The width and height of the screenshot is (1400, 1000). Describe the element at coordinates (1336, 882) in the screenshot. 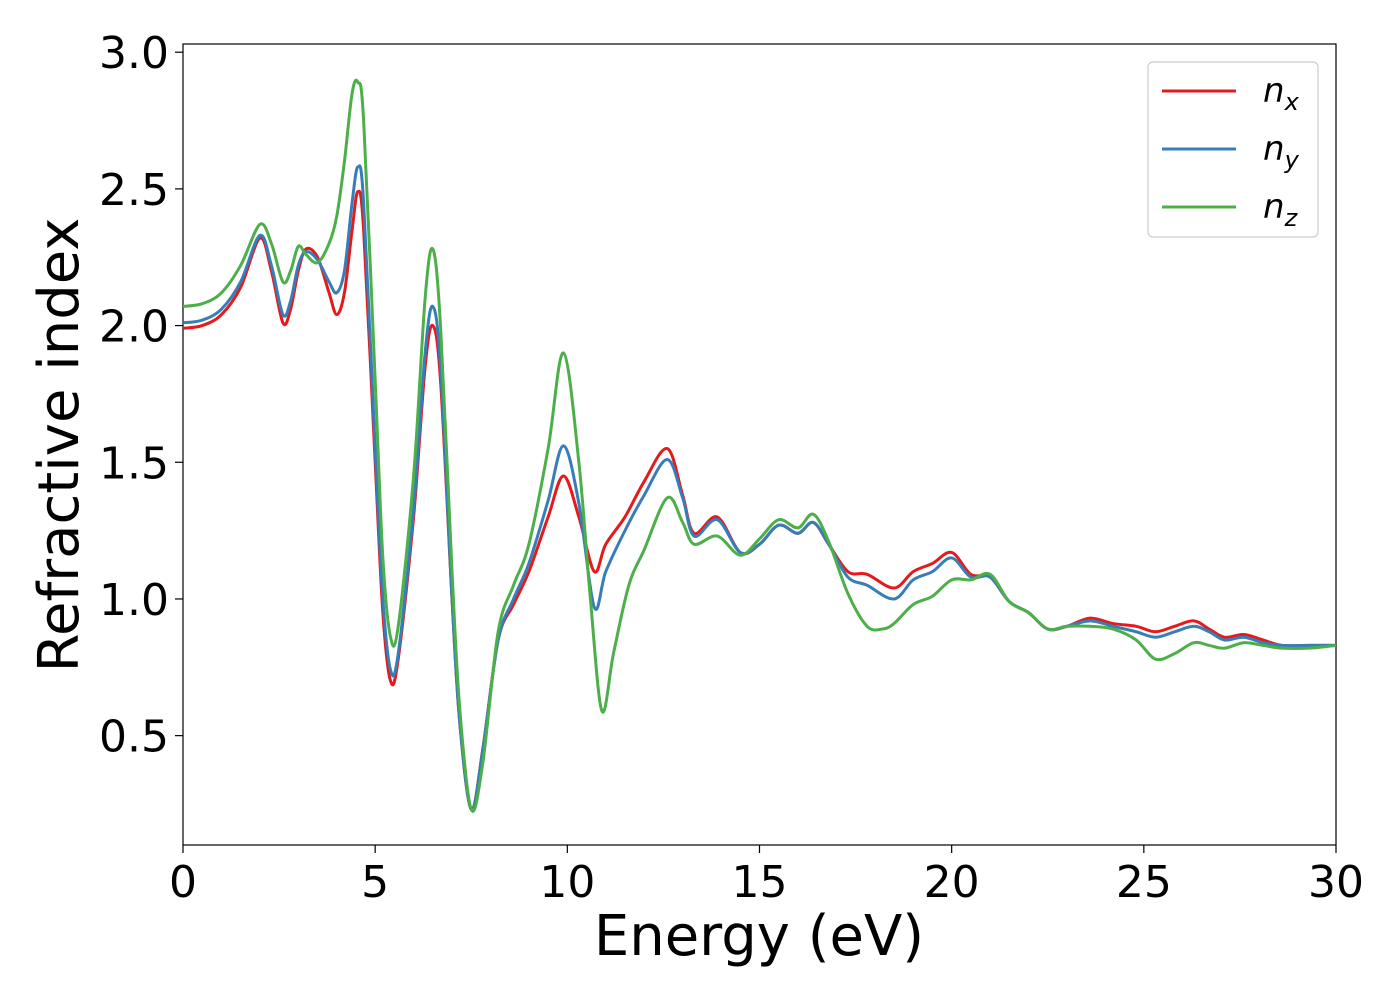

I see `x-tick-label: 30` at that location.